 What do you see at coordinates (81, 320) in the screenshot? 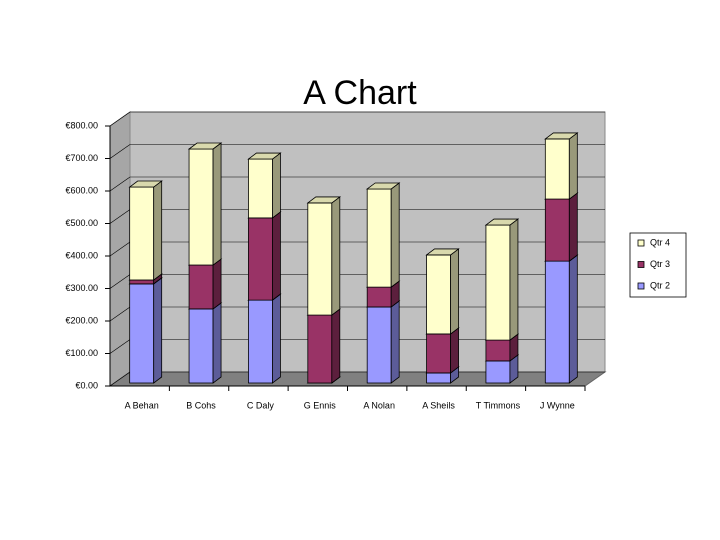
I see `y-tick-label: €200.00` at bounding box center [81, 320].